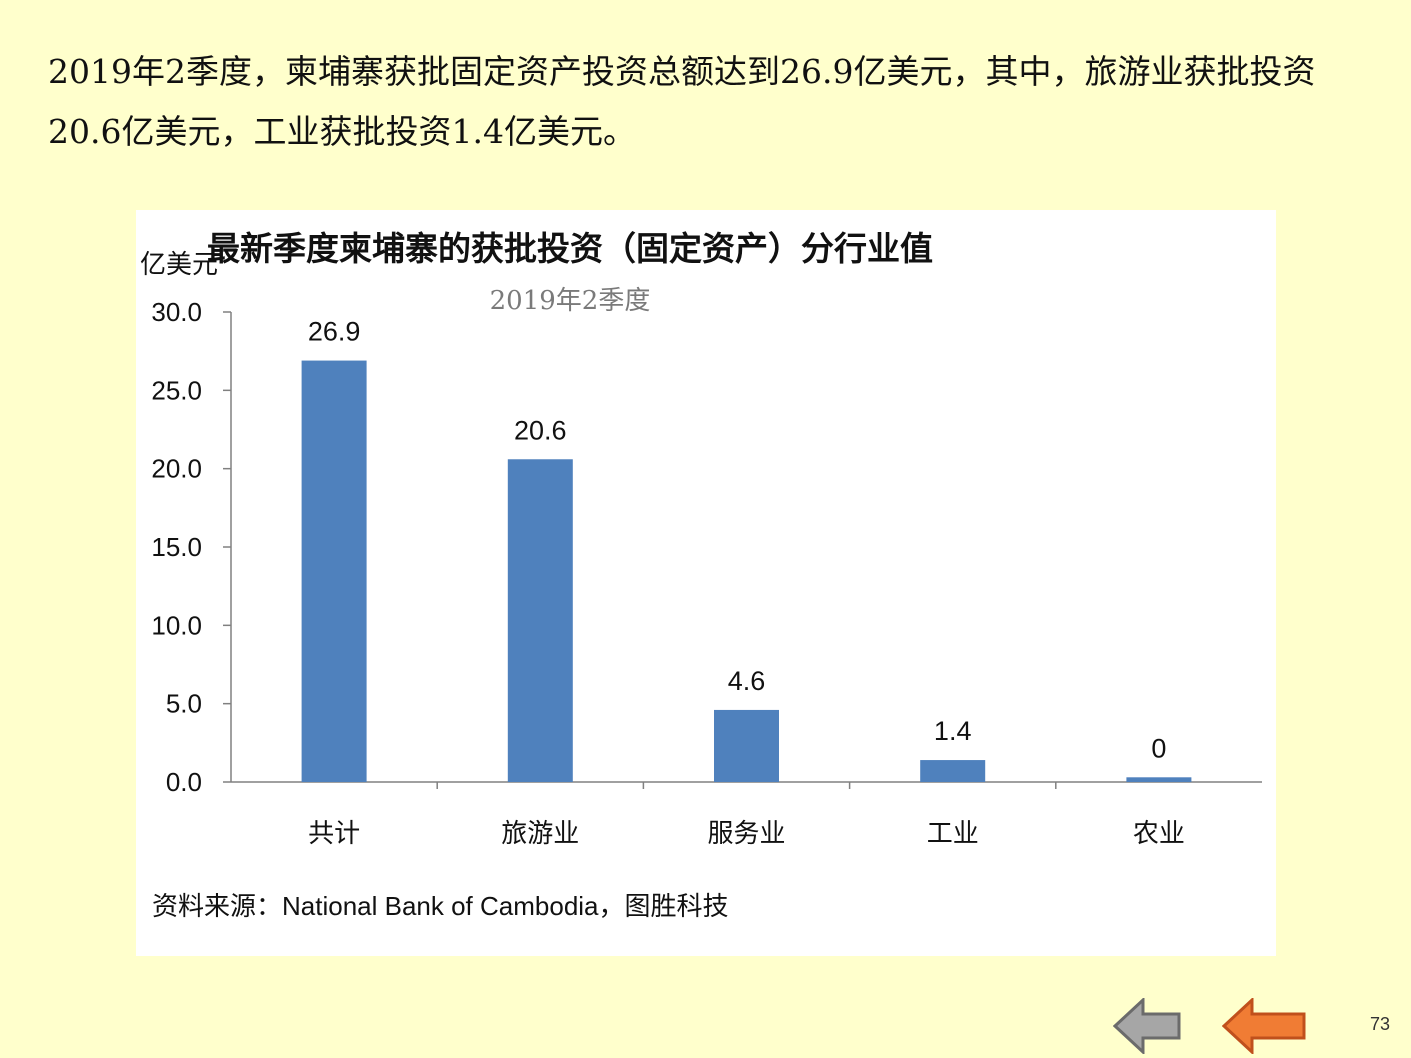 Image resolution: width=1411 pixels, height=1058 pixels. I want to click on data-label: 1.4, so click(953, 731).